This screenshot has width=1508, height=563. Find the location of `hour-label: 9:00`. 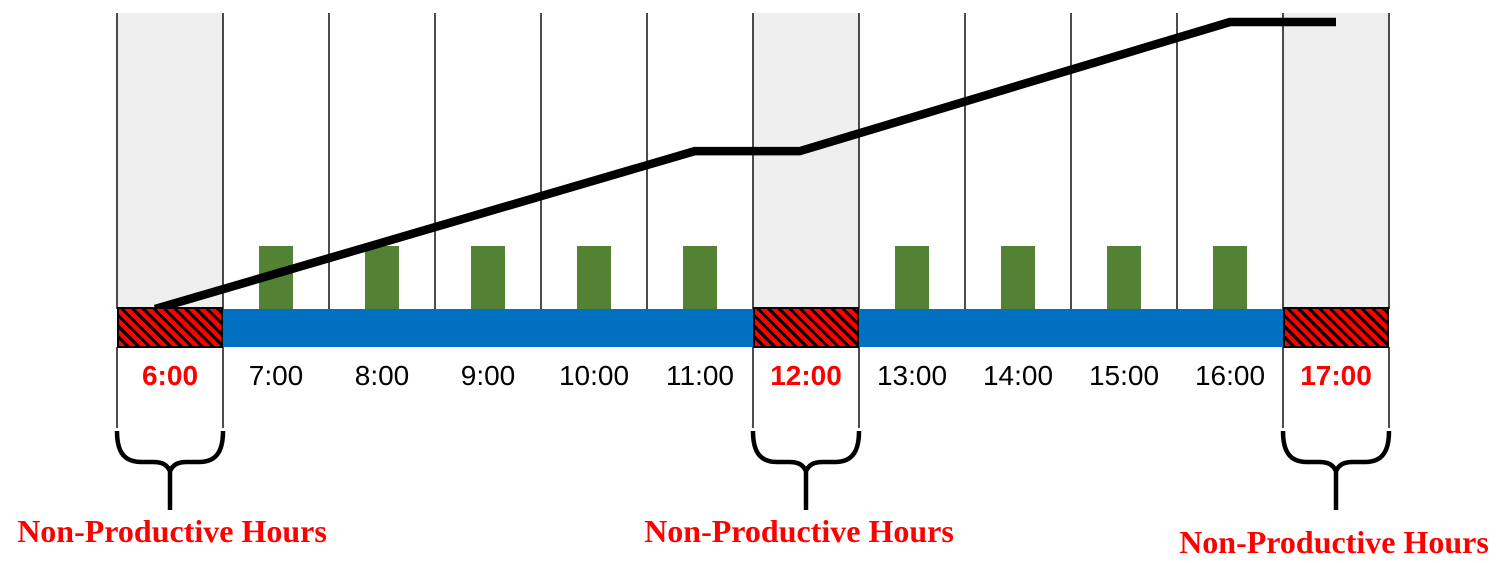

hour-label: 9:00 is located at coordinates (488, 375).